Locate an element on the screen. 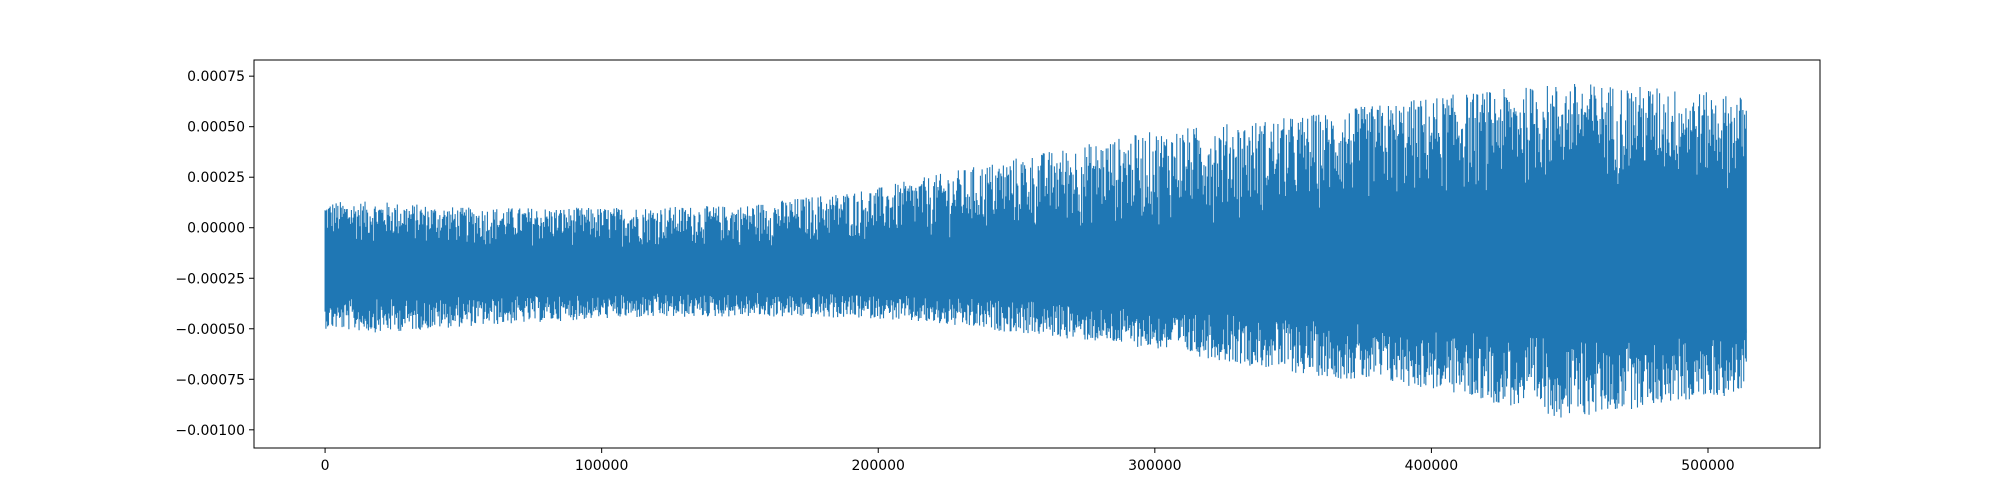  y-tick-label: 0.00050 is located at coordinates (216, 128).